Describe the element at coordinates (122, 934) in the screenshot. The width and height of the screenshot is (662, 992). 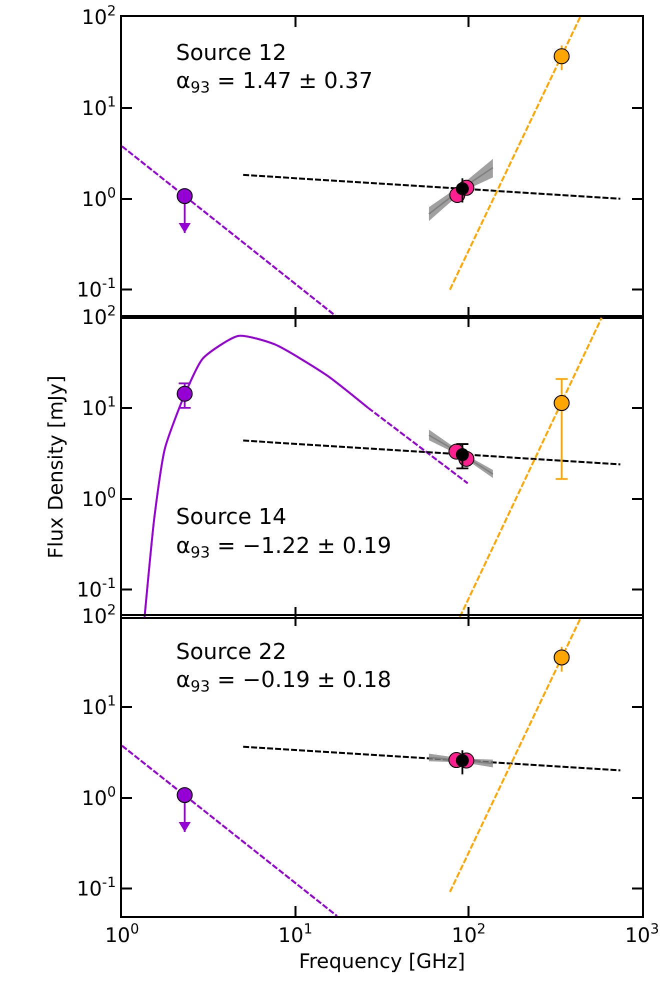
I see `x-tick-label: 10$^{0}$` at that location.